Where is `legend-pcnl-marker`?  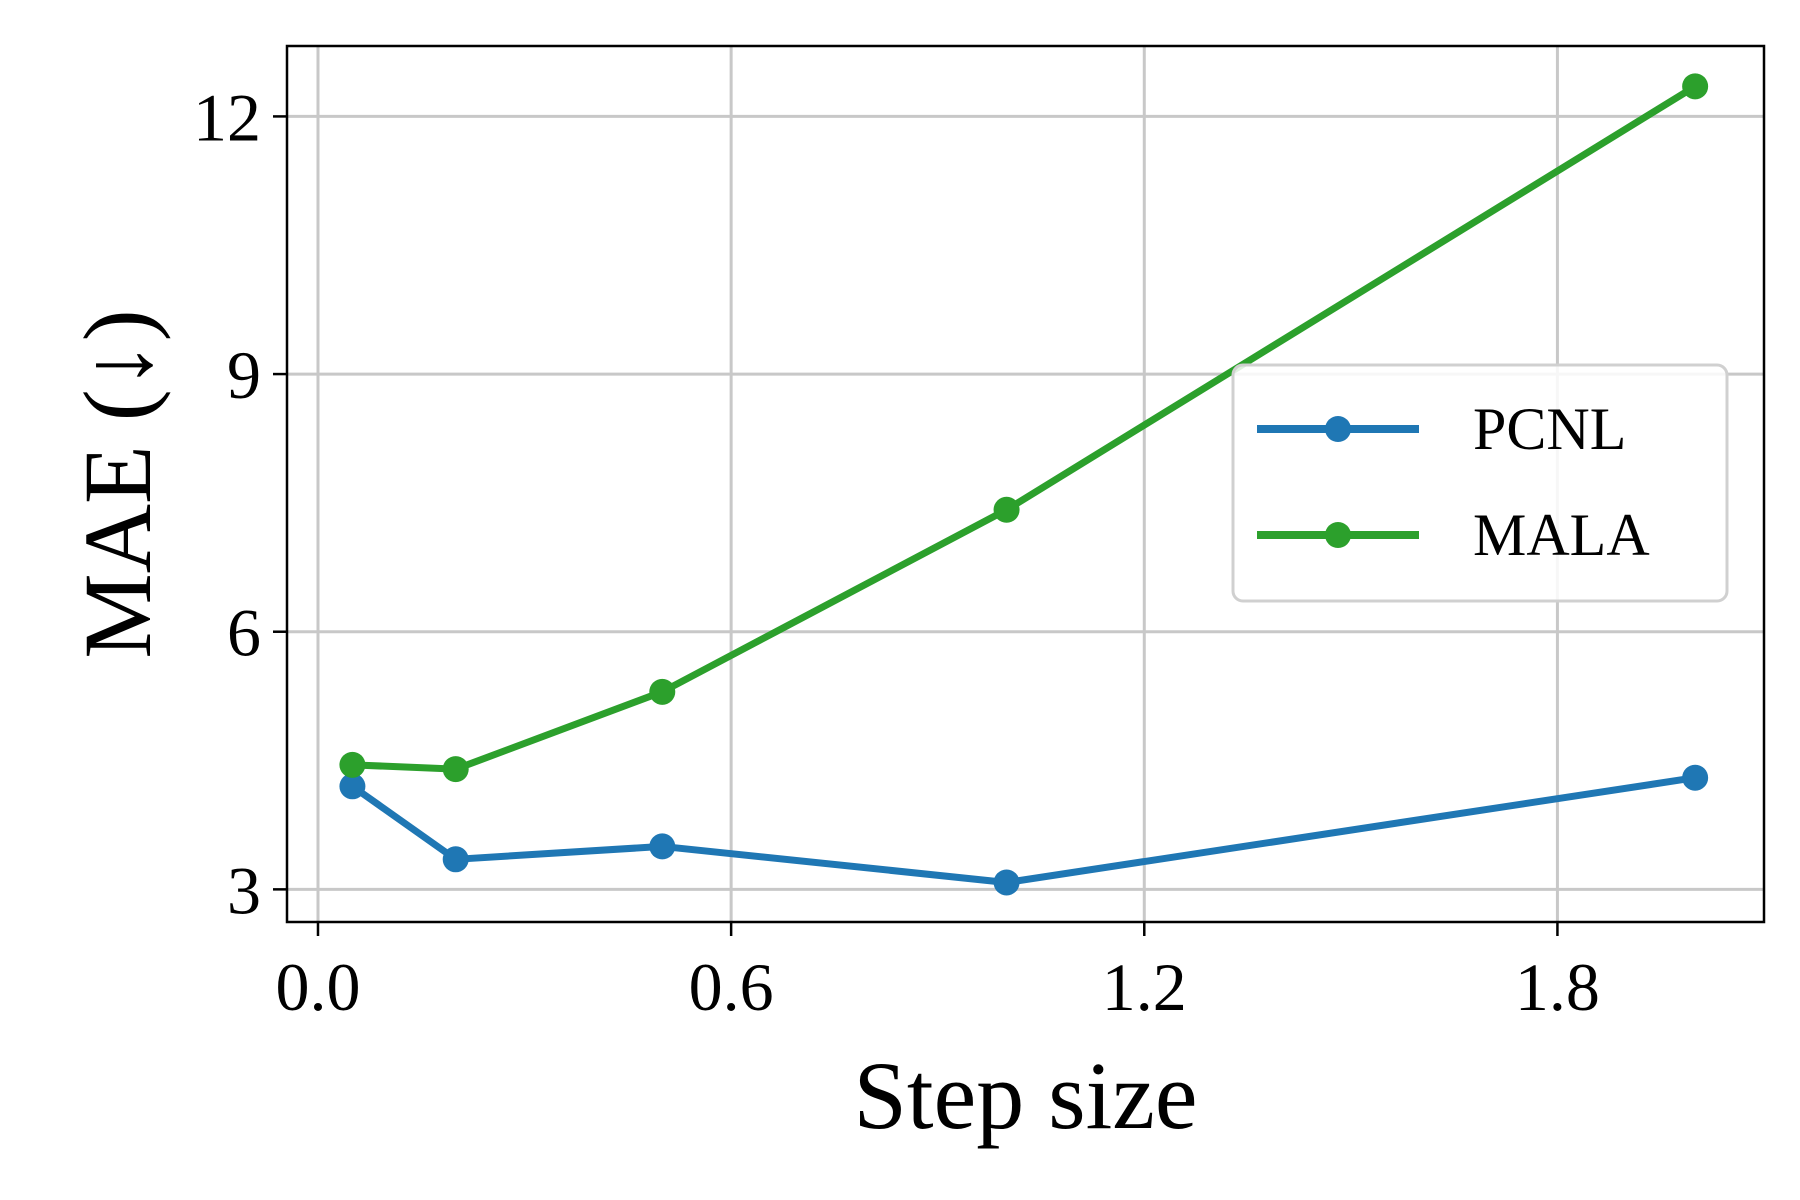 legend-pcnl-marker is located at coordinates (1338, 429).